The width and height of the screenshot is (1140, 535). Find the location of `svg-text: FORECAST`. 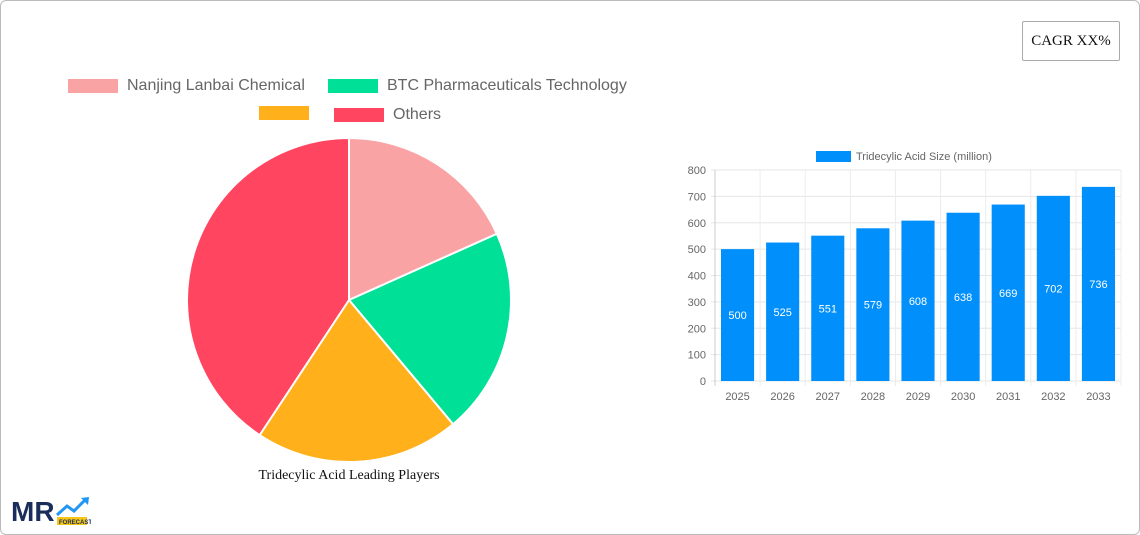

svg-text: FORECAST is located at coordinates (75, 523).